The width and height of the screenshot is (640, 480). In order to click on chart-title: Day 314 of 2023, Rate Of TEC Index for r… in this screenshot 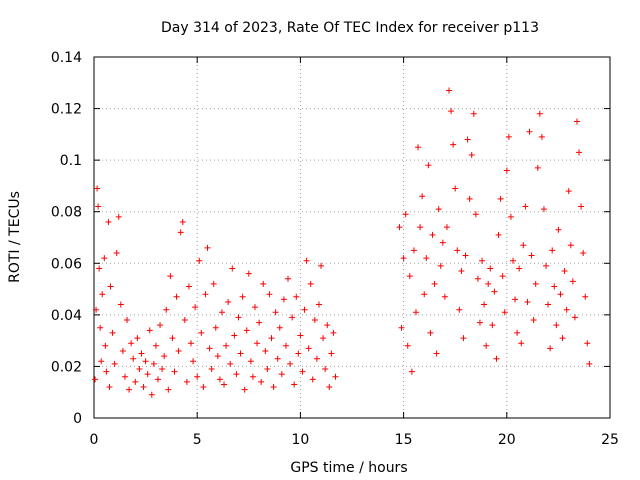, I will do `click(350, 28)`.